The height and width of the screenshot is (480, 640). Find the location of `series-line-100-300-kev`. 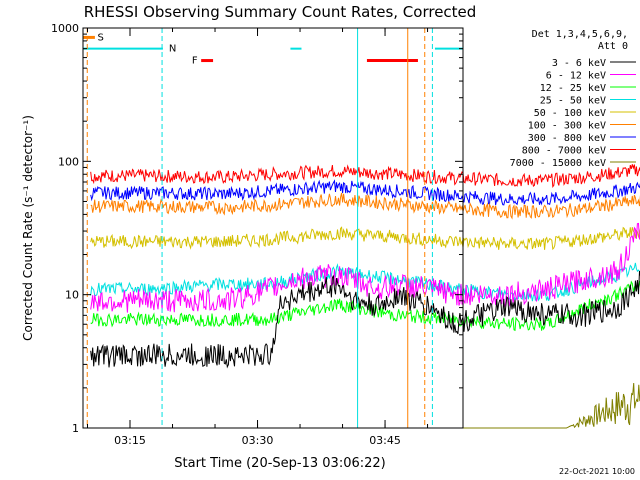

series-line-100-300-kev is located at coordinates (365, 206).